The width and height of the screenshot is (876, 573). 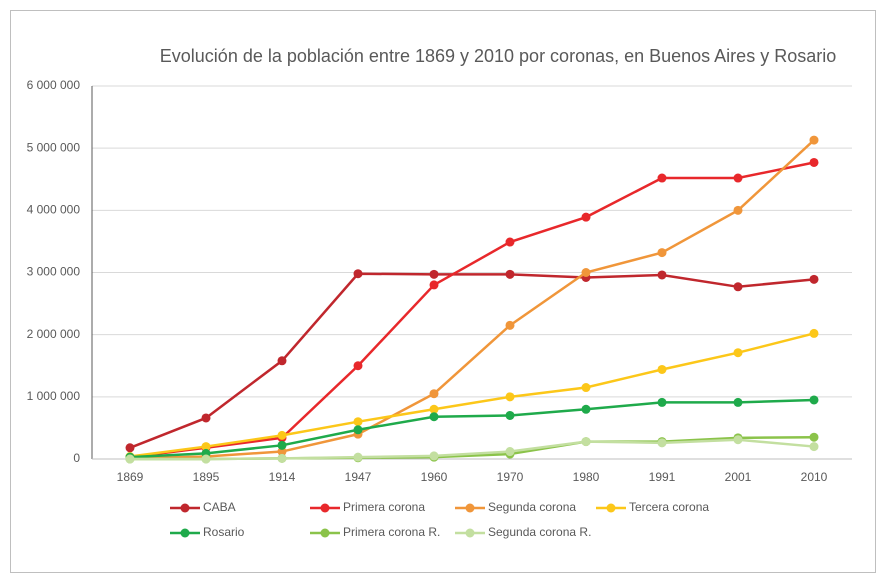 I want to click on x-tick-label: 1960, so click(x=434, y=477).